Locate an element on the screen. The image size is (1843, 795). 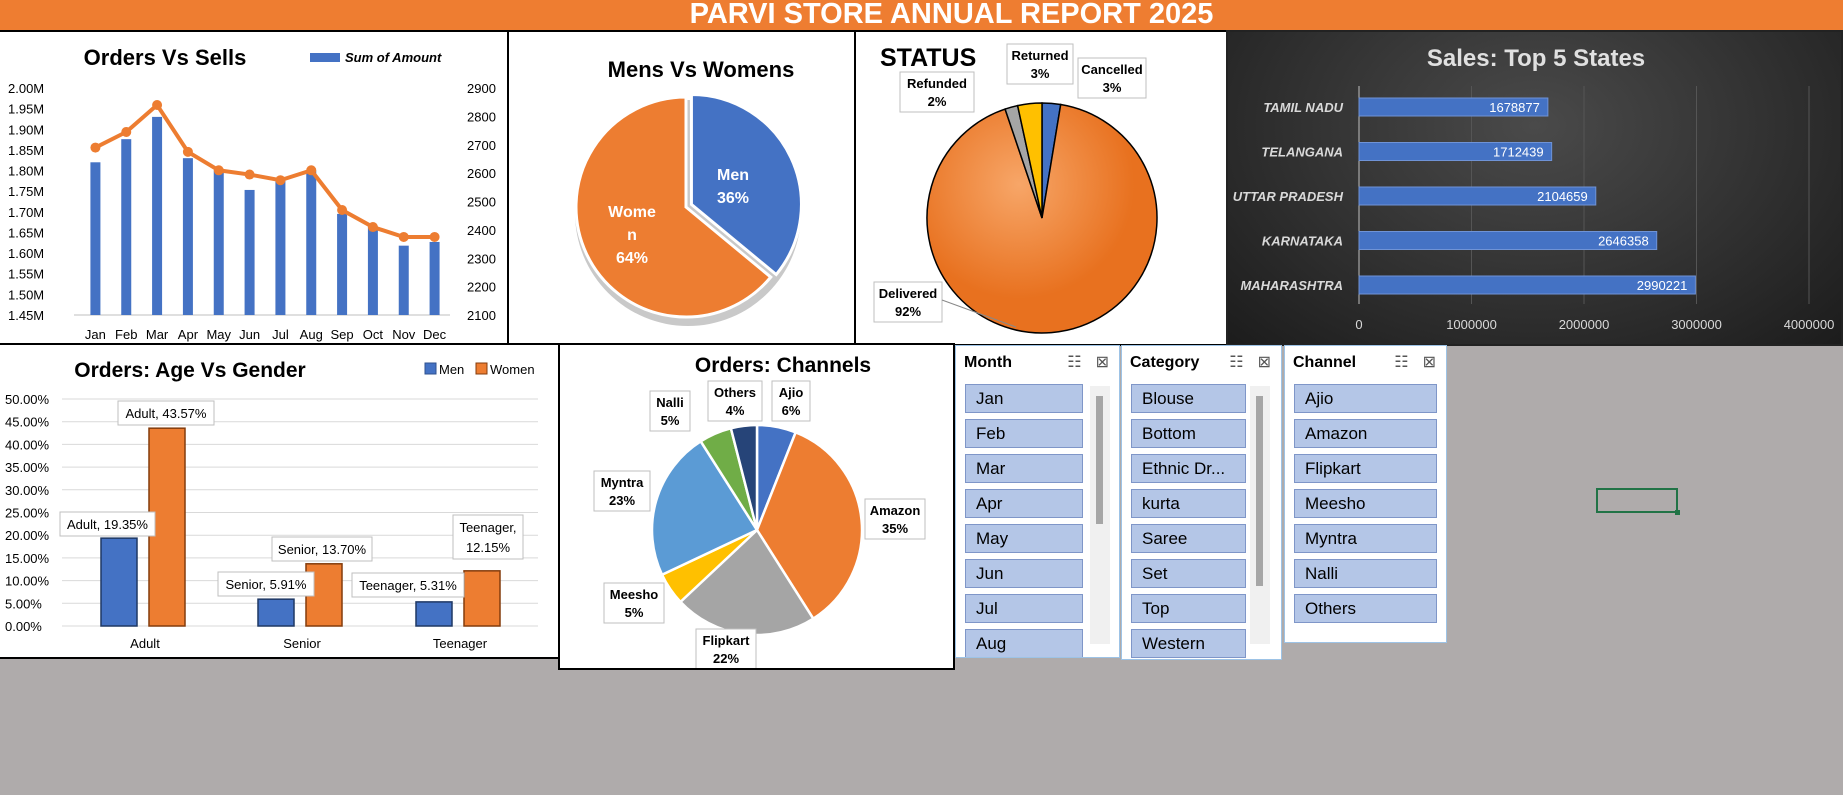
slicer-item-channel: Myntra is located at coordinates (1365, 538).